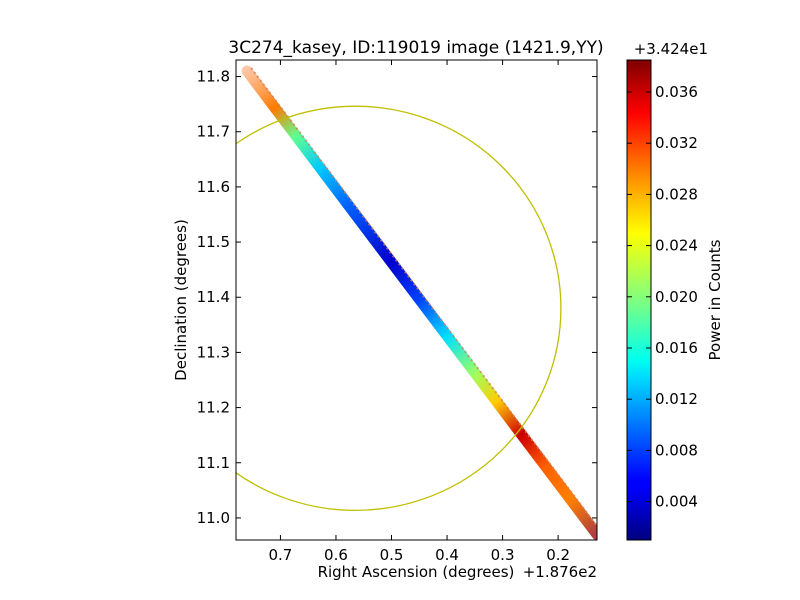 The height and width of the screenshot is (600, 800). What do you see at coordinates (676, 92) in the screenshot?
I see `colorbar-tick-label: 0.036` at bounding box center [676, 92].